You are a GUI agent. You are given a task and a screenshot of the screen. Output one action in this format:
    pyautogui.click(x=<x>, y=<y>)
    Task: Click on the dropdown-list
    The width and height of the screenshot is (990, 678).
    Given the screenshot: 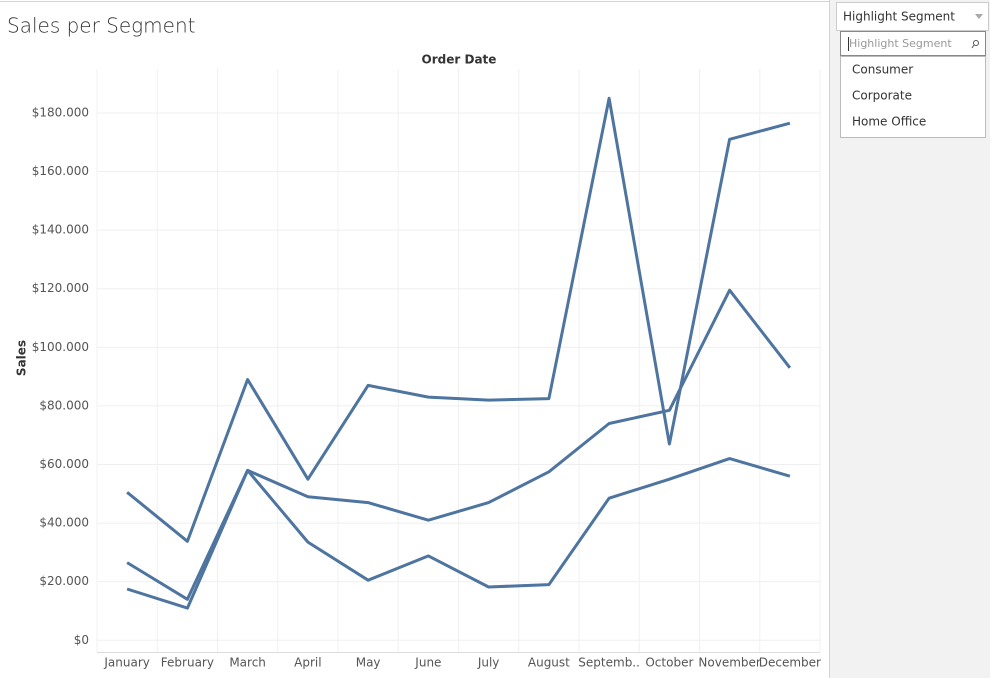 What is the action you would take?
    pyautogui.click(x=913, y=97)
    